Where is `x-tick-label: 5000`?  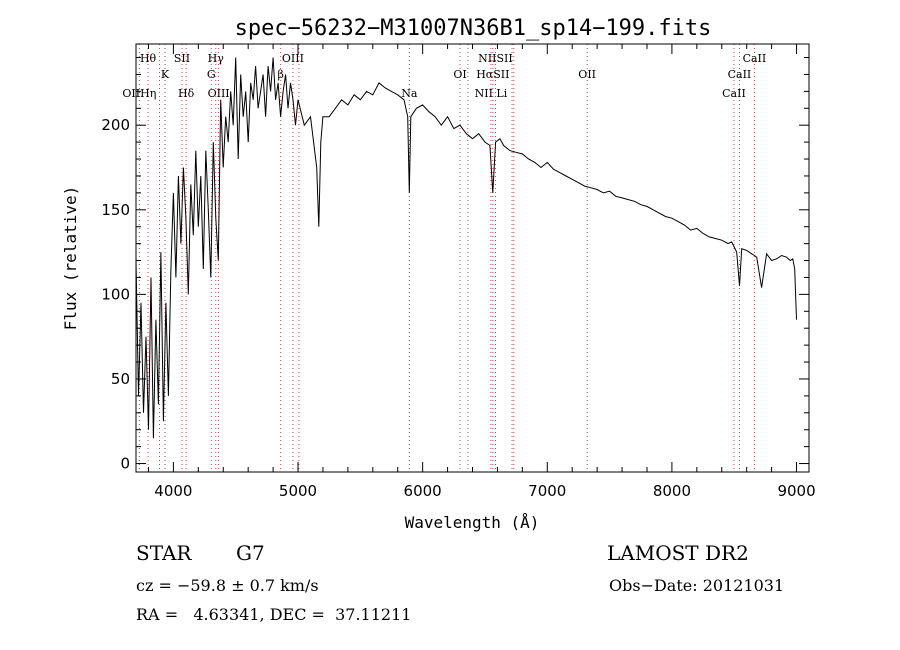 x-tick-label: 5000 is located at coordinates (298, 491).